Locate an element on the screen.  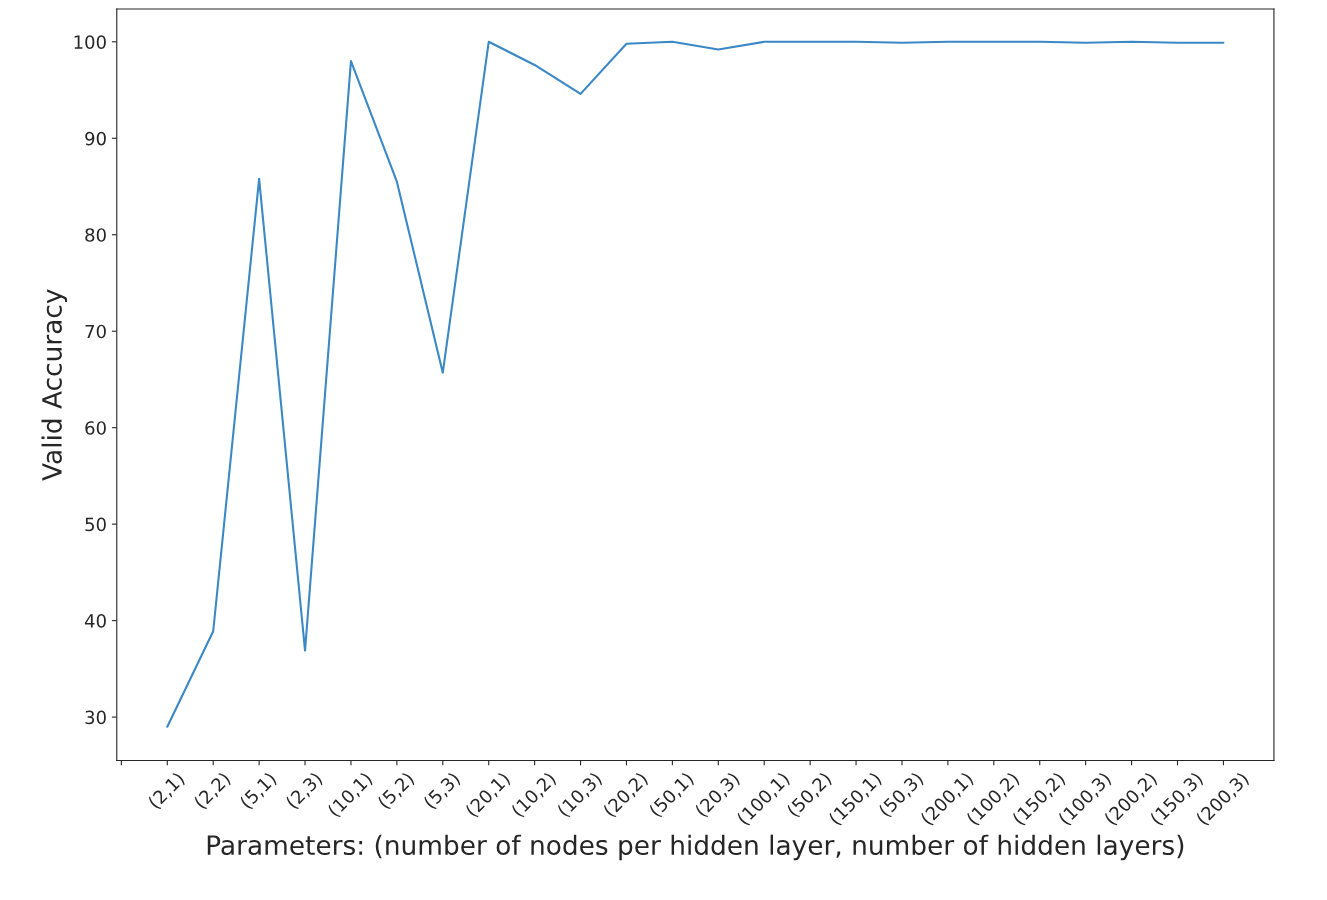
x-axis-title: Parameters: (number of nodes per hidden layer, number of hidden layers) is located at coordinates (695, 847).